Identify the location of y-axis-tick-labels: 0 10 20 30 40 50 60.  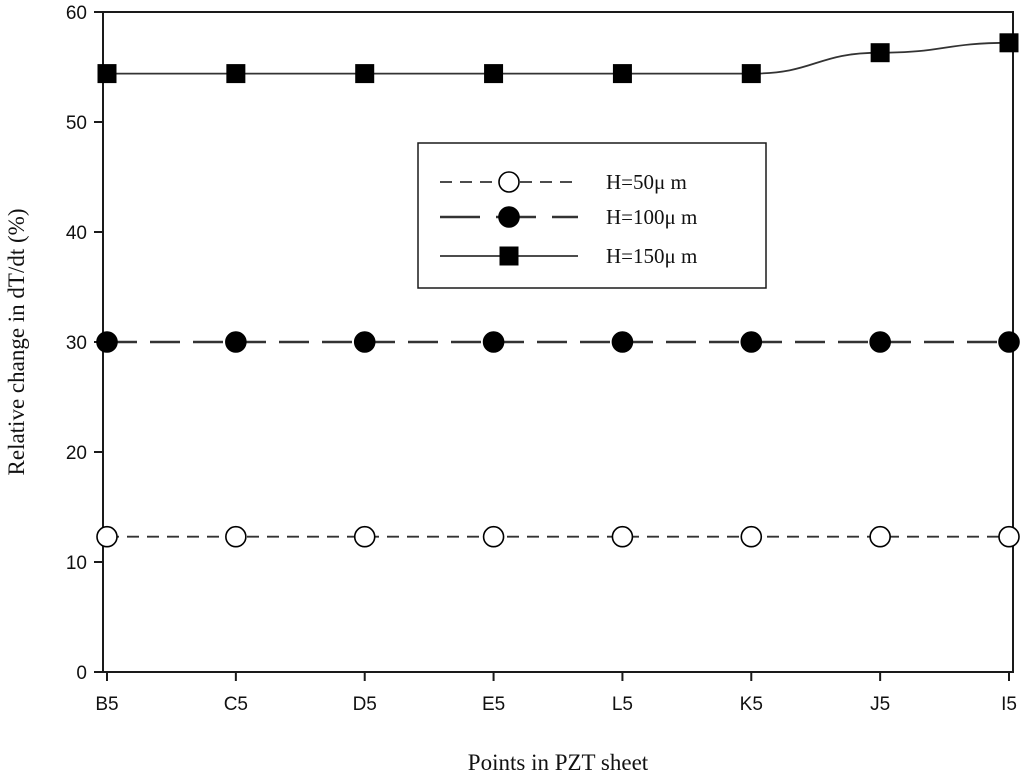
(76, 343).